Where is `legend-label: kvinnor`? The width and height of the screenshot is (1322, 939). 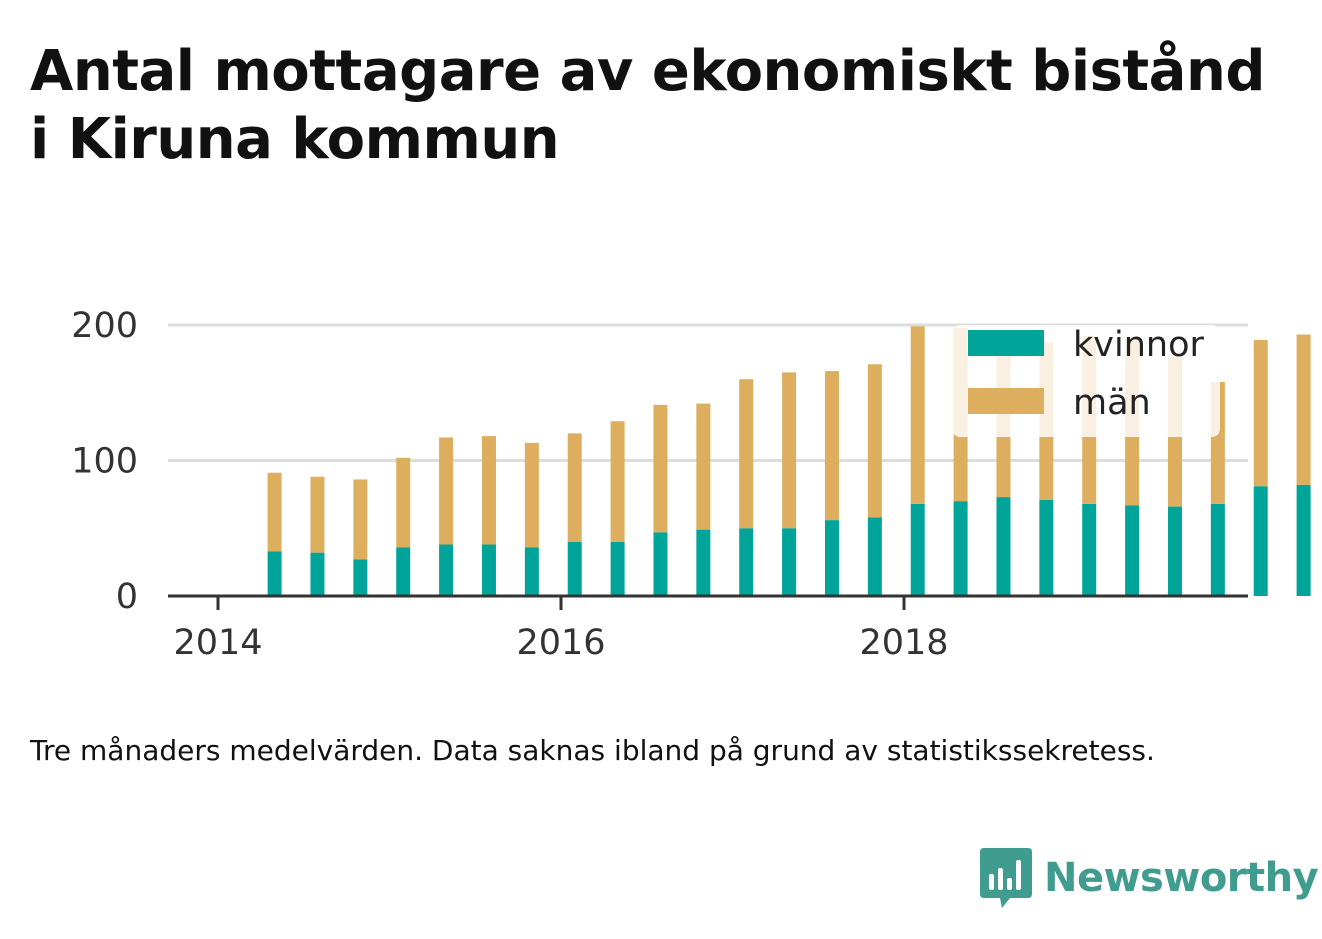 legend-label: kvinnor is located at coordinates (1138, 345).